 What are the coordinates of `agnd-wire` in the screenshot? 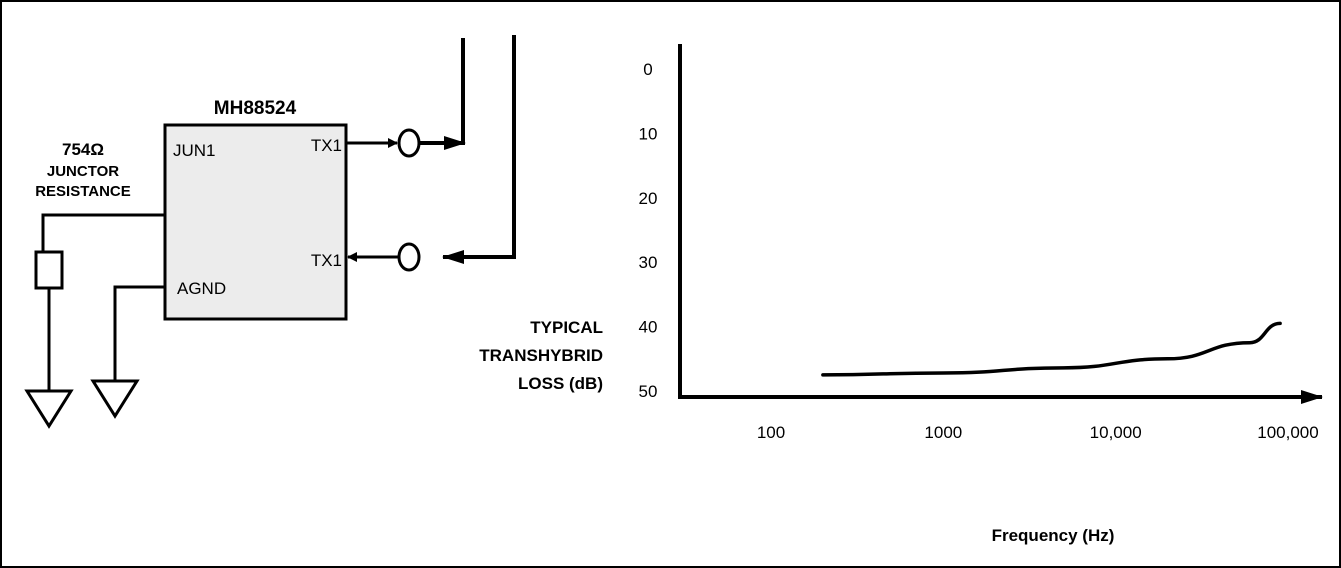 It's located at (139, 333).